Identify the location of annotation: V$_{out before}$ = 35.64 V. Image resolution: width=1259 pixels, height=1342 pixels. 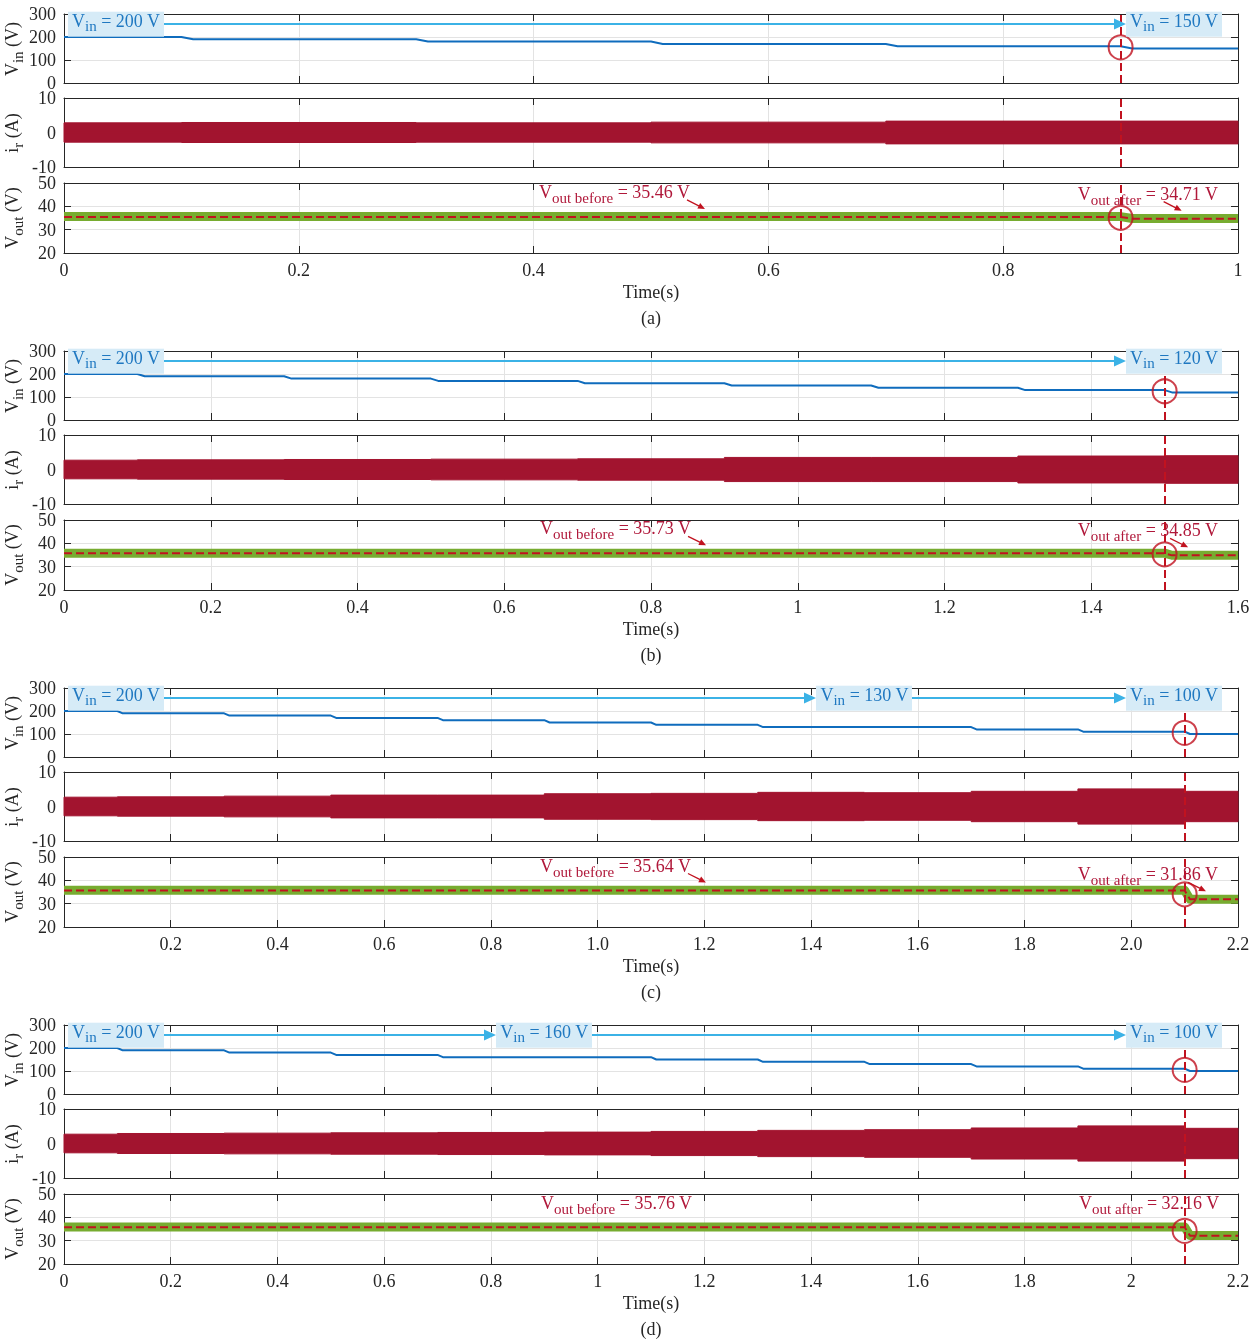
(615, 868).